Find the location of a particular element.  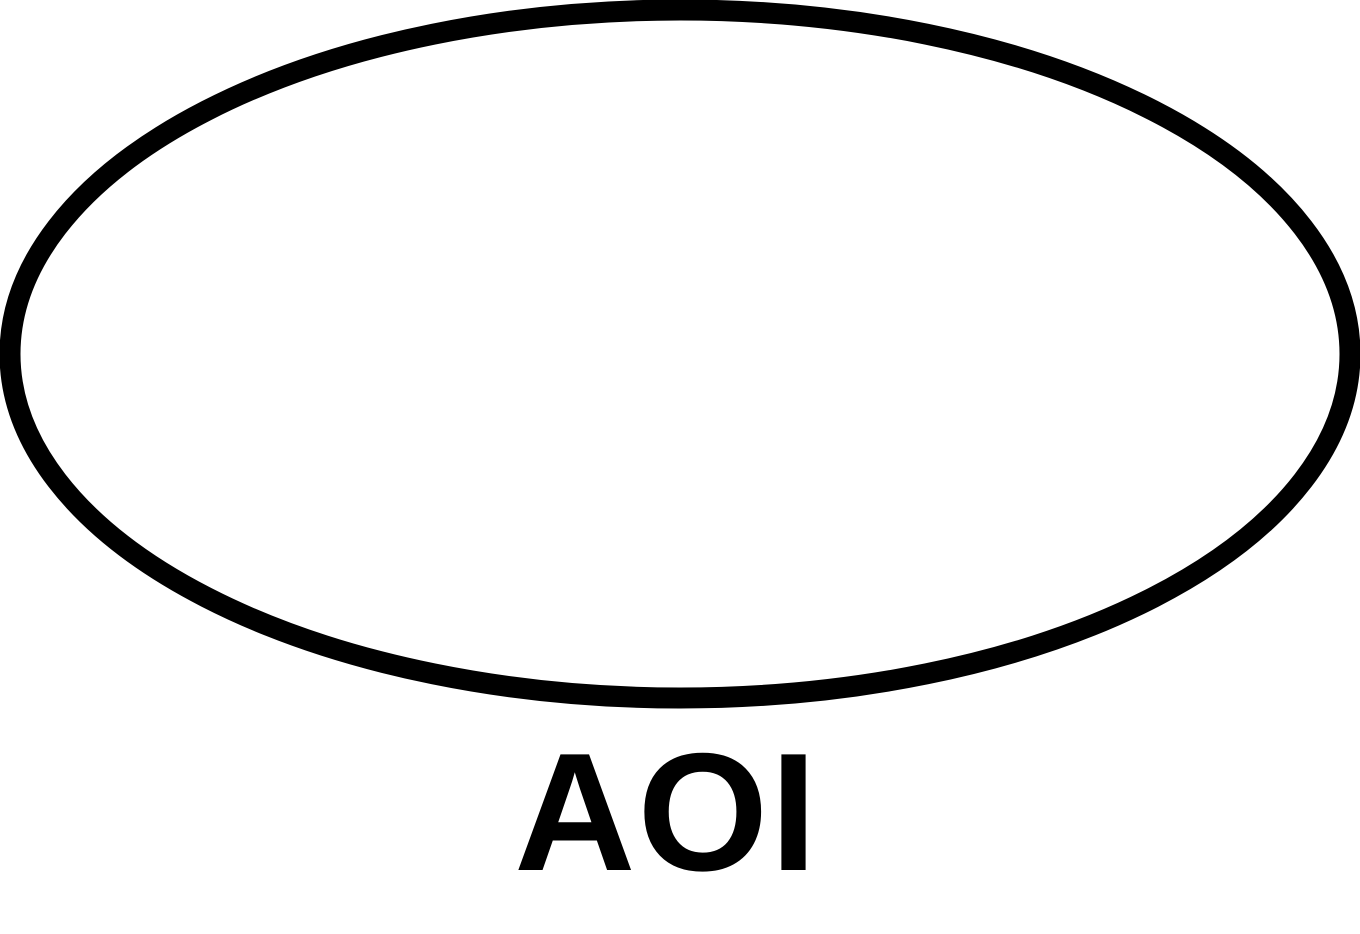

aoi-label: AOI is located at coordinates (666, 812).